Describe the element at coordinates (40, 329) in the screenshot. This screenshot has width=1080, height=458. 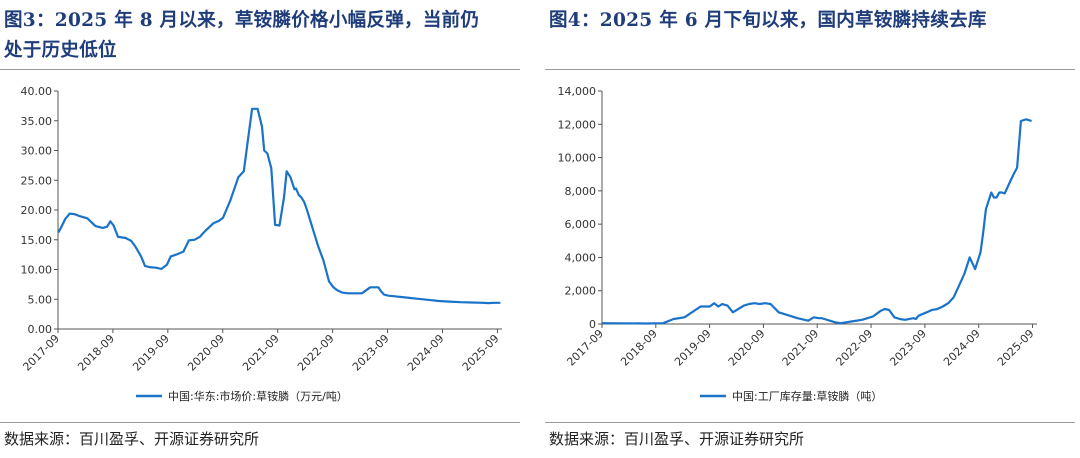
I see `y-tick-label: 0.00` at that location.